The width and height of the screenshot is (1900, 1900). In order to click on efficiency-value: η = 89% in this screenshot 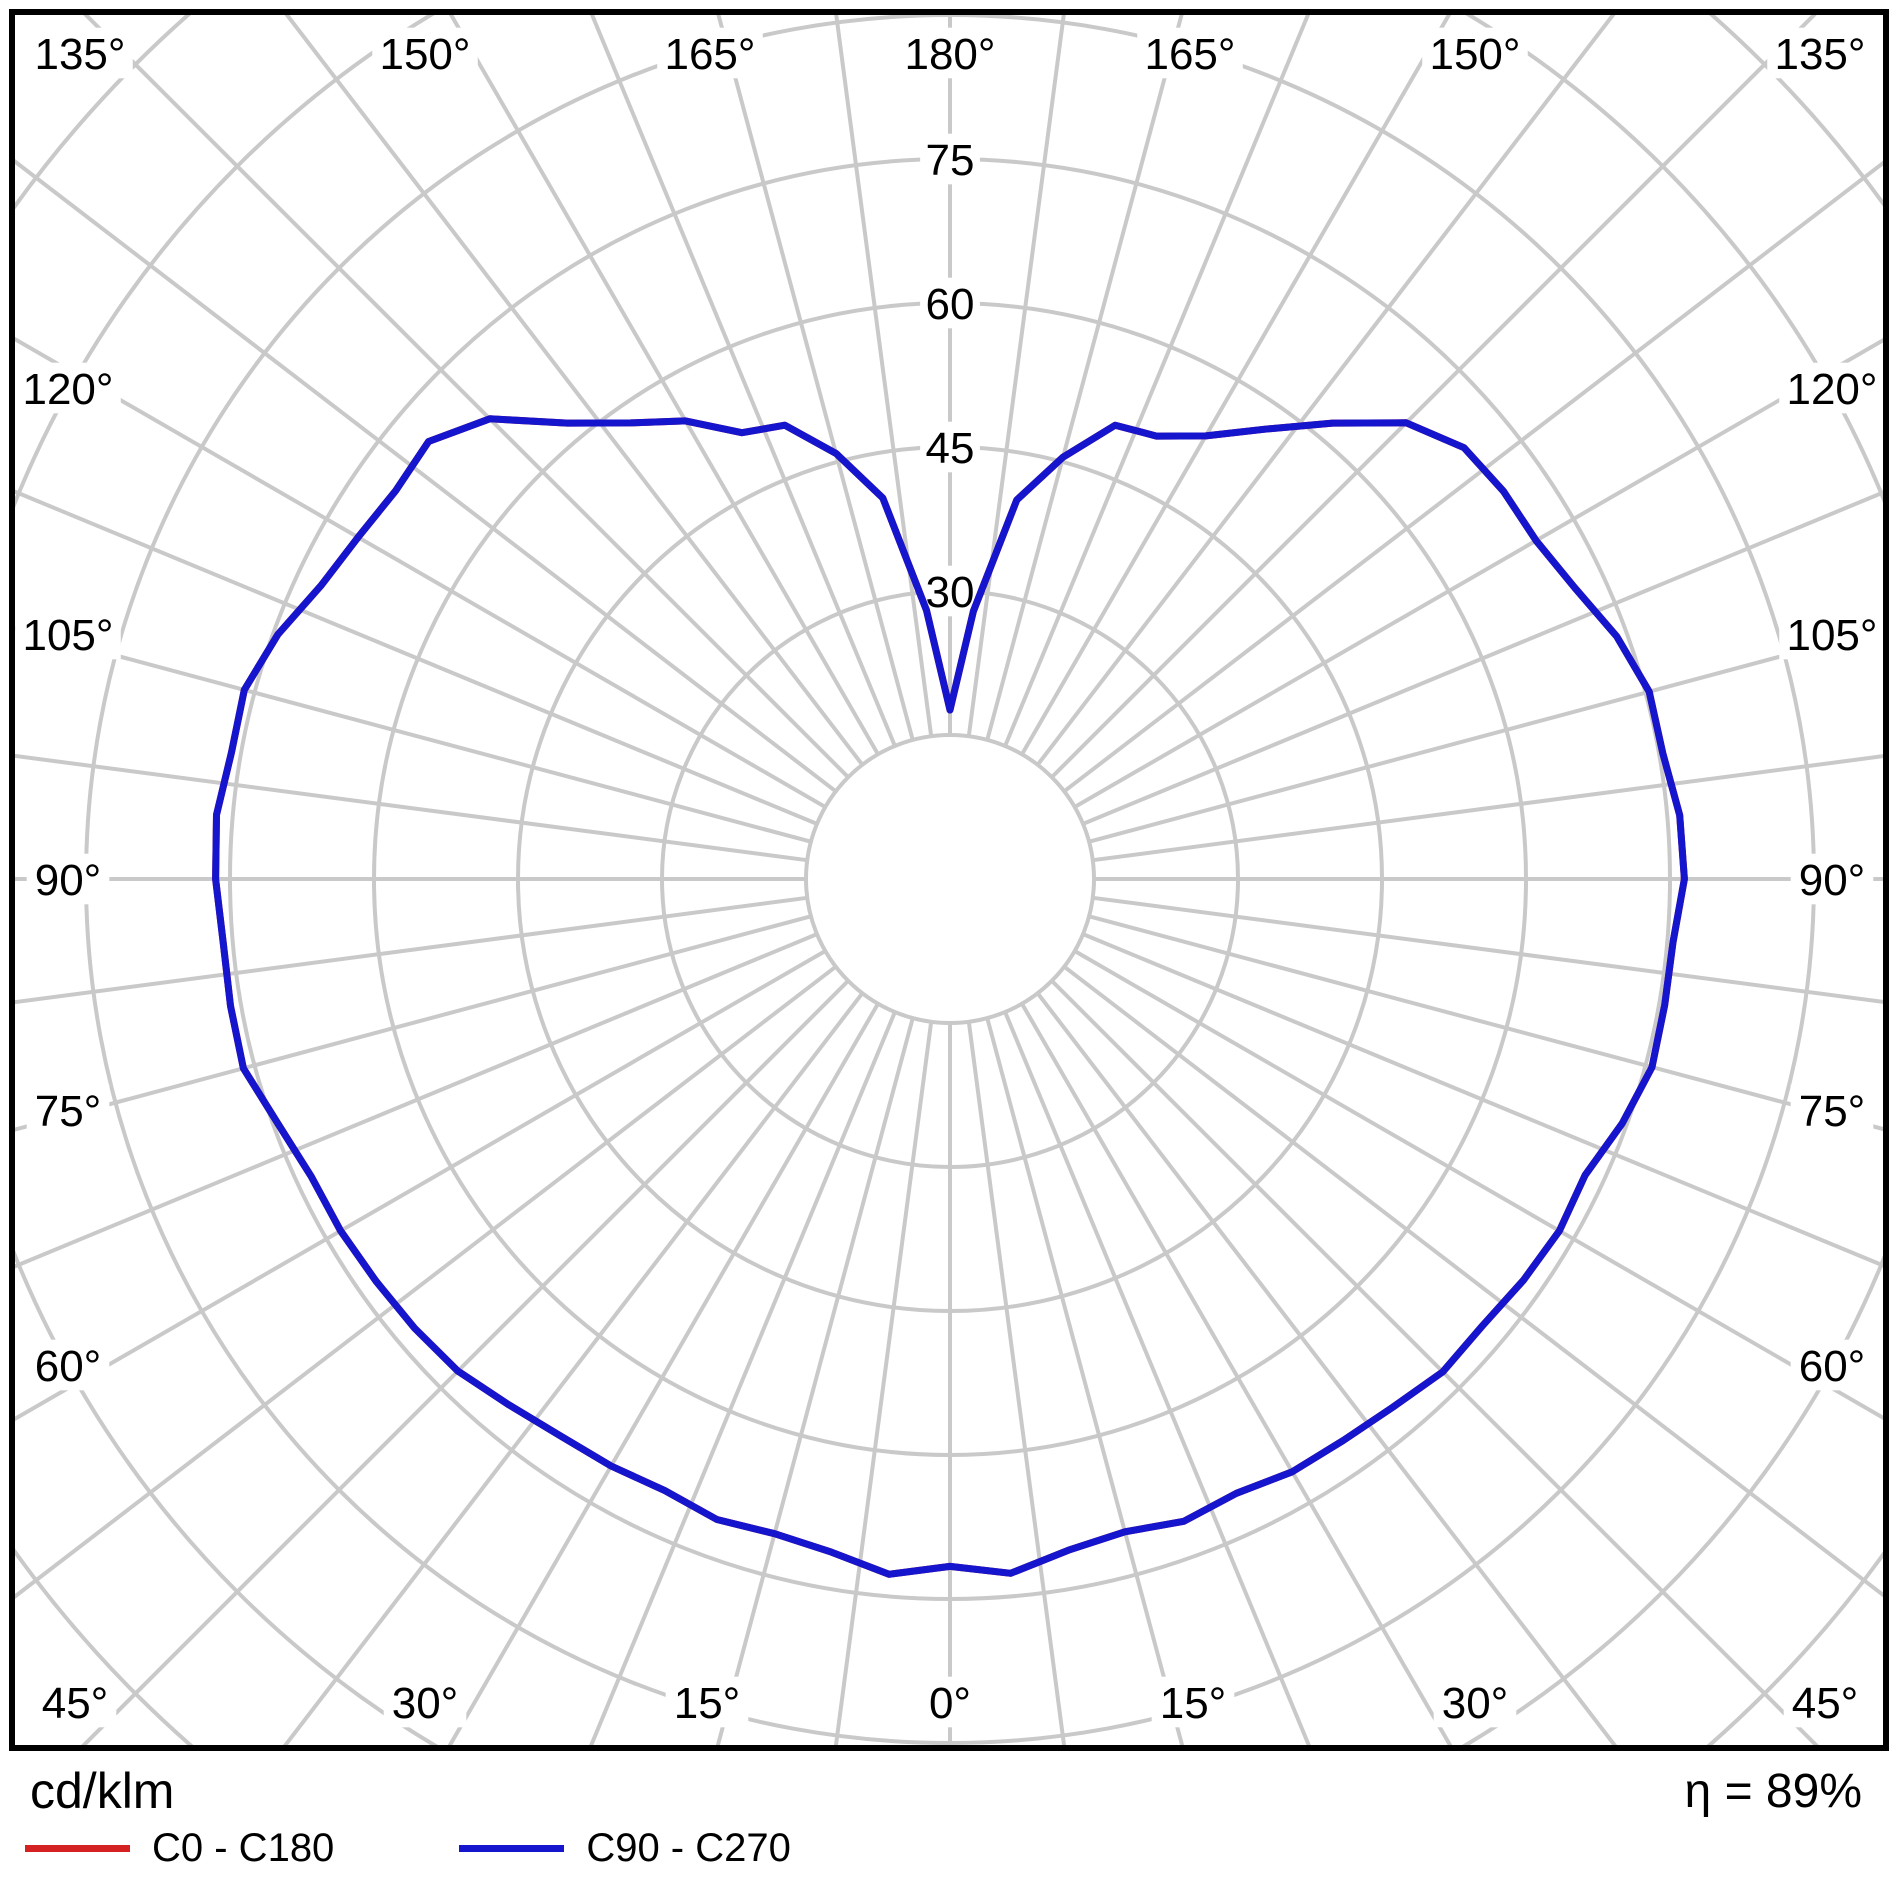, I will do `click(1773, 1791)`.